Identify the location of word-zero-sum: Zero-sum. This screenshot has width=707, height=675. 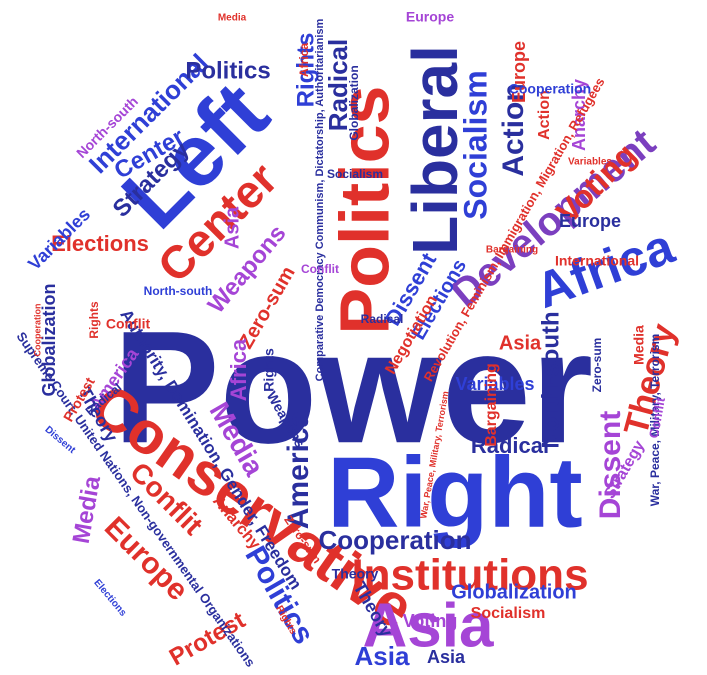
(597, 365).